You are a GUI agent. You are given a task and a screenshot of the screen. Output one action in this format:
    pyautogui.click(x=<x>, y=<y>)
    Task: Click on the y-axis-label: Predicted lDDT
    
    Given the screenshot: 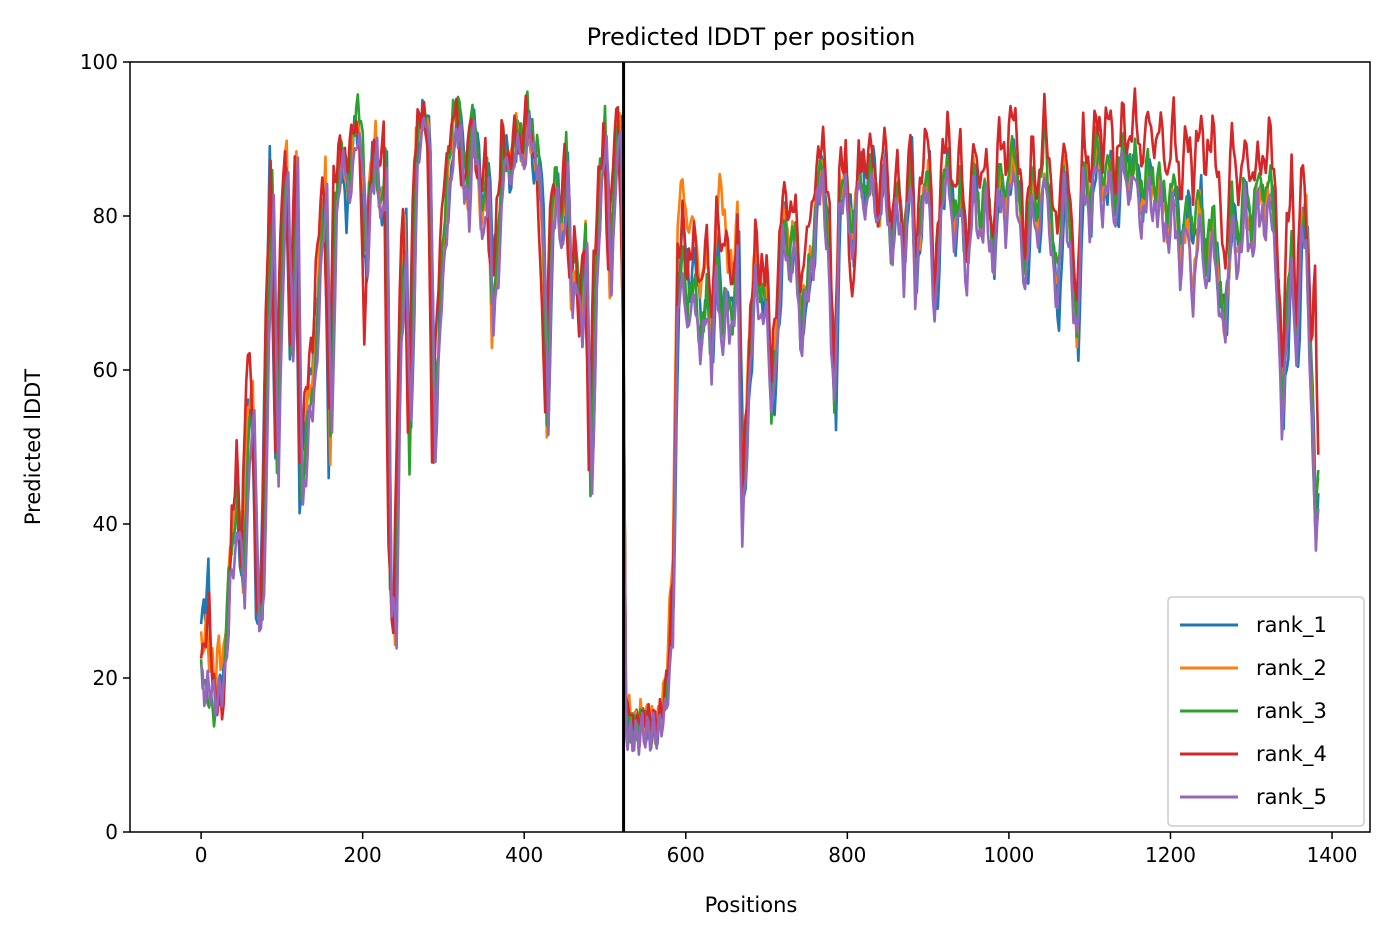 What is the action you would take?
    pyautogui.click(x=33, y=447)
    